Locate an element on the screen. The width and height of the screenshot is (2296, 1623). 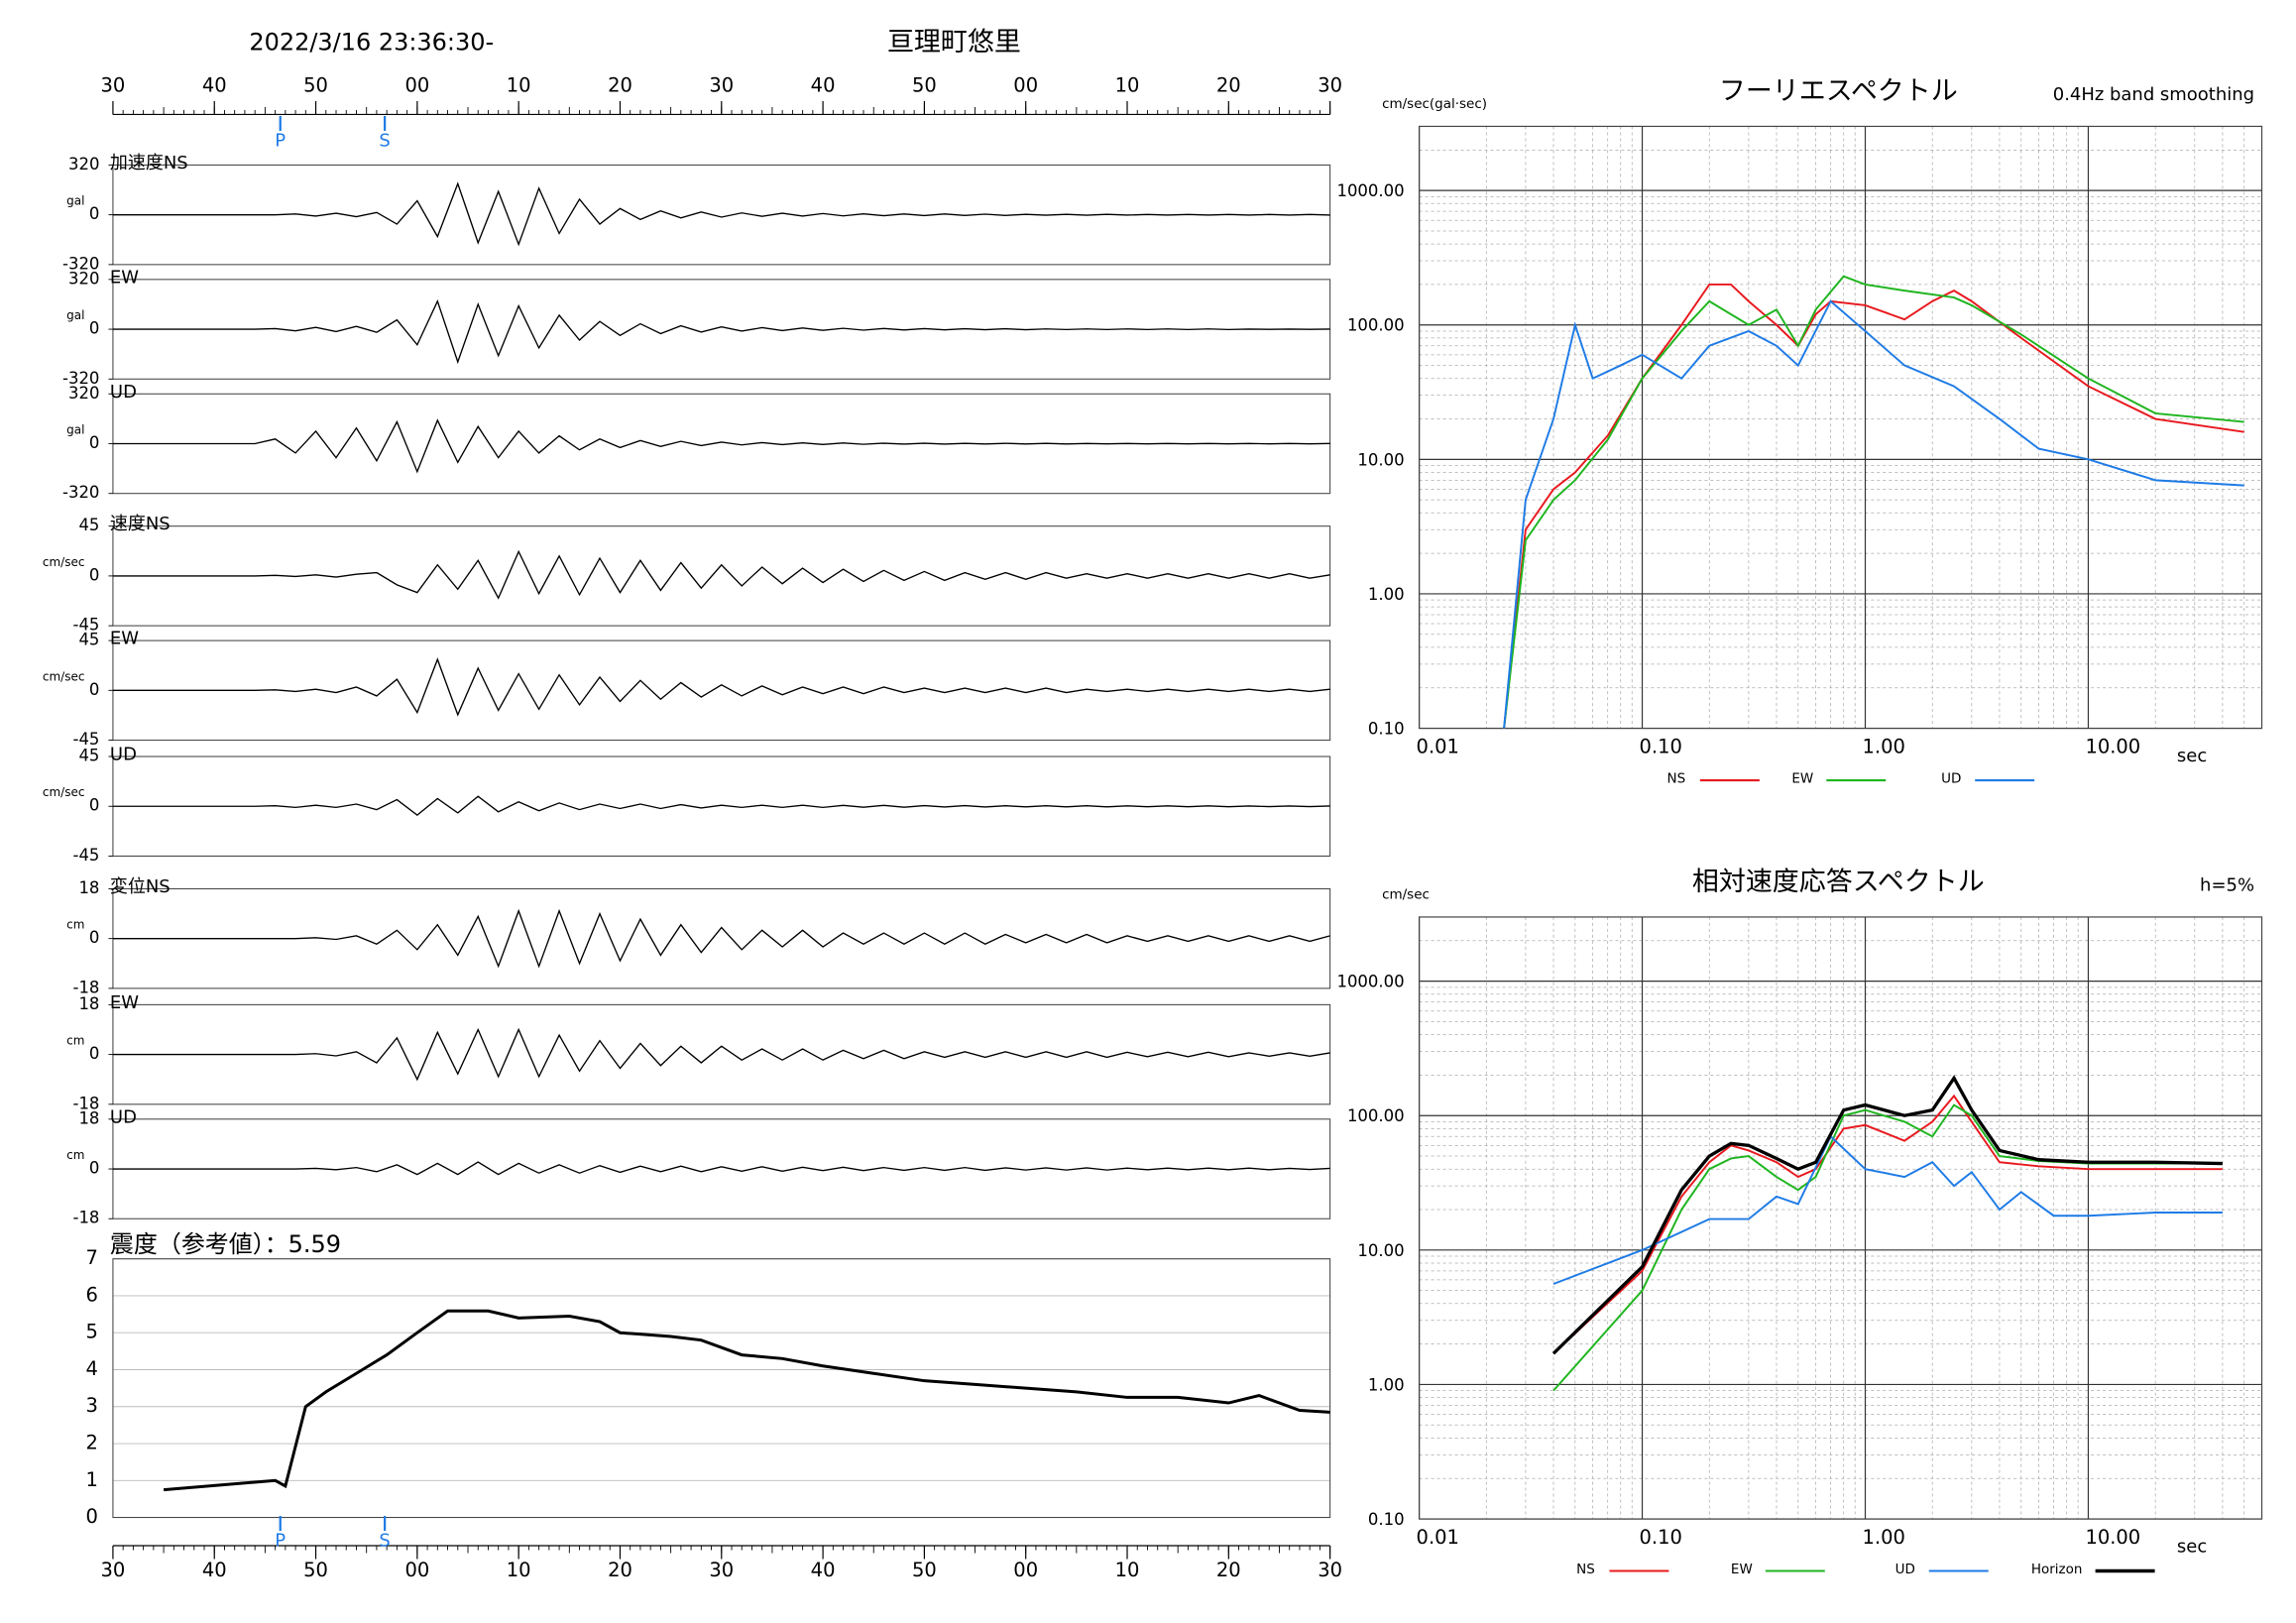
y-tick-label: -45 is located at coordinates (86, 855).